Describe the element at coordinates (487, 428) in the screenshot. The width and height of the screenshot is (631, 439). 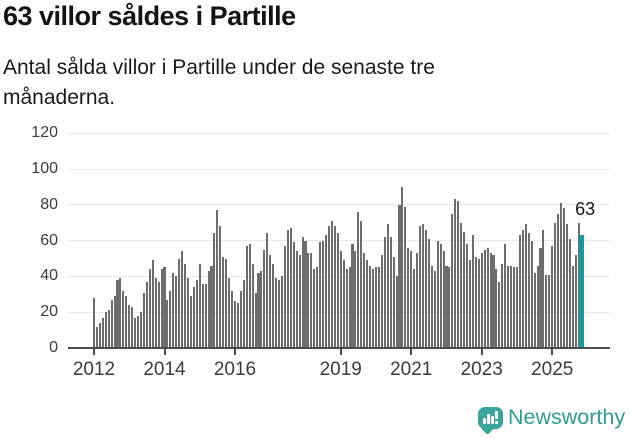
I see `logo-pin-tail` at that location.